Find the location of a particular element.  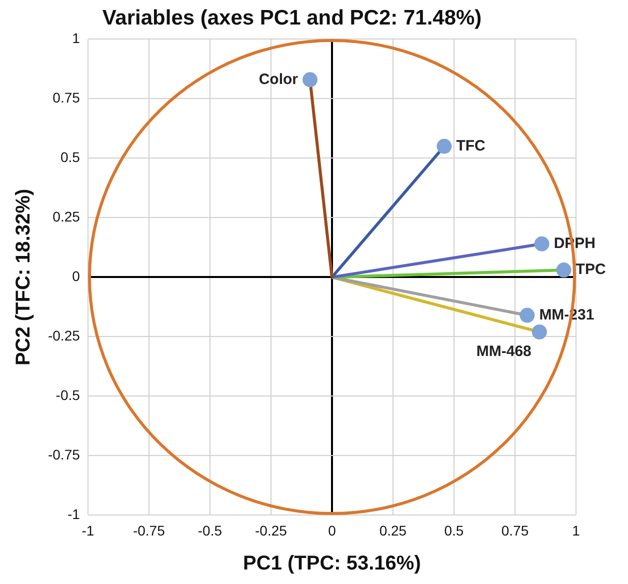

x-tick-label: 0.75 is located at coordinates (515, 530).